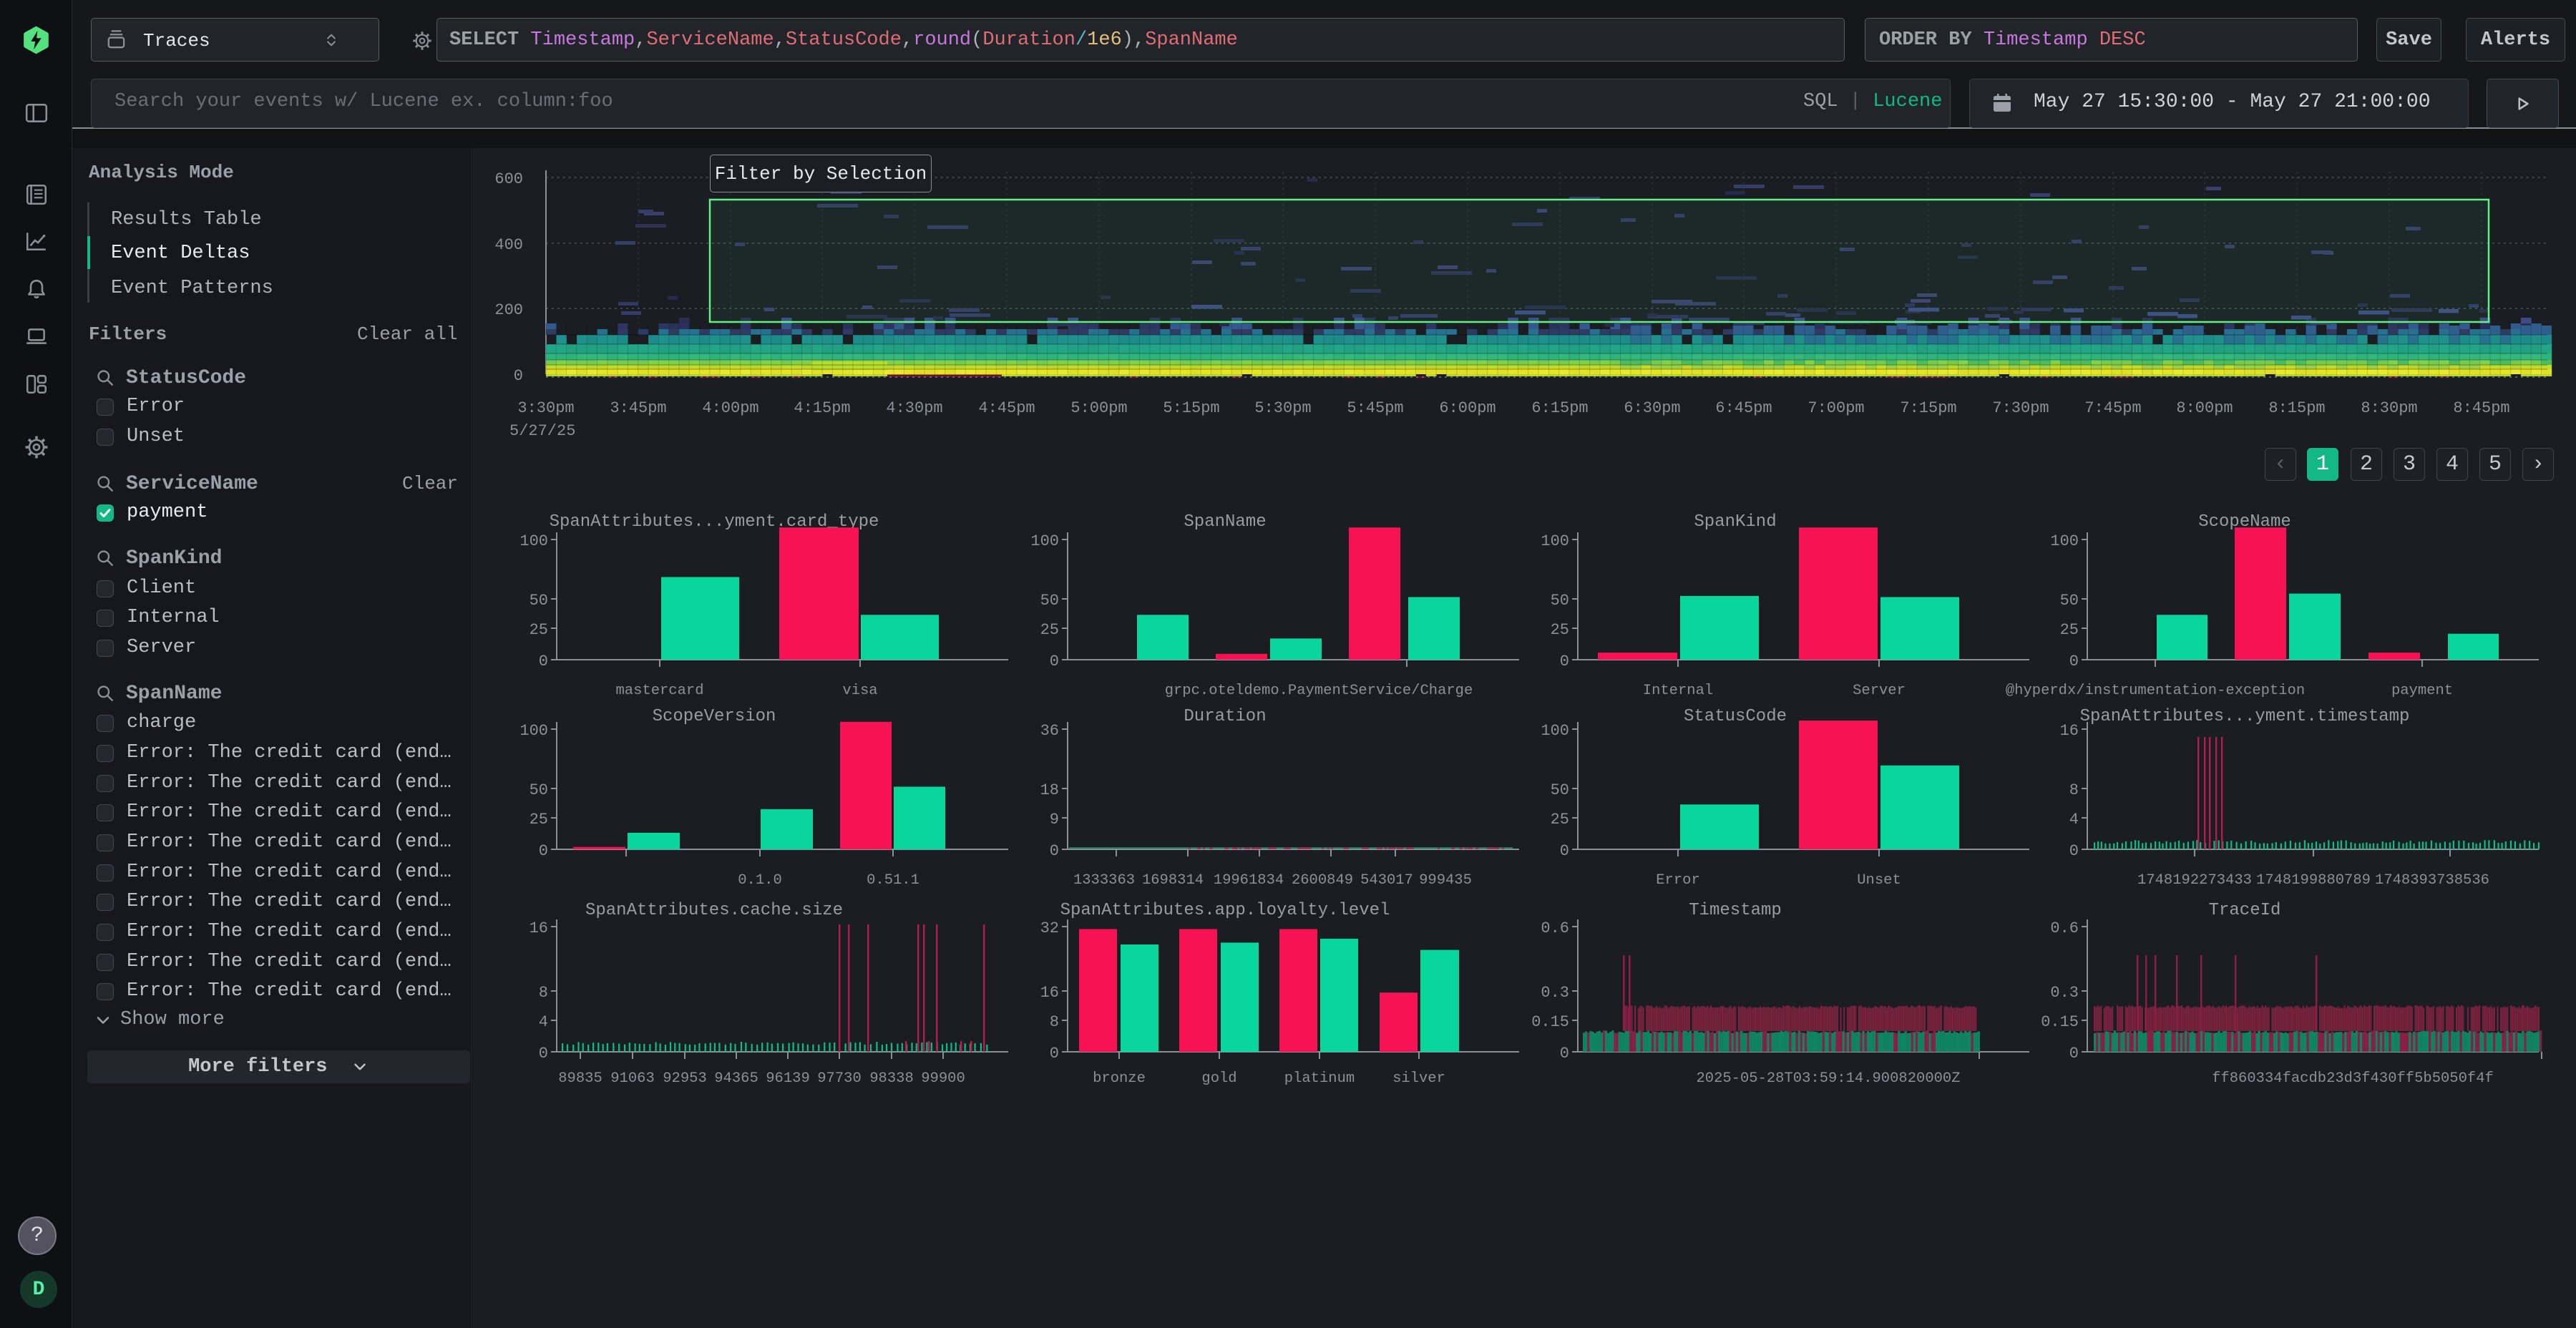  Describe the element at coordinates (1049, 928) in the screenshot. I see `svg-text: 32` at that location.